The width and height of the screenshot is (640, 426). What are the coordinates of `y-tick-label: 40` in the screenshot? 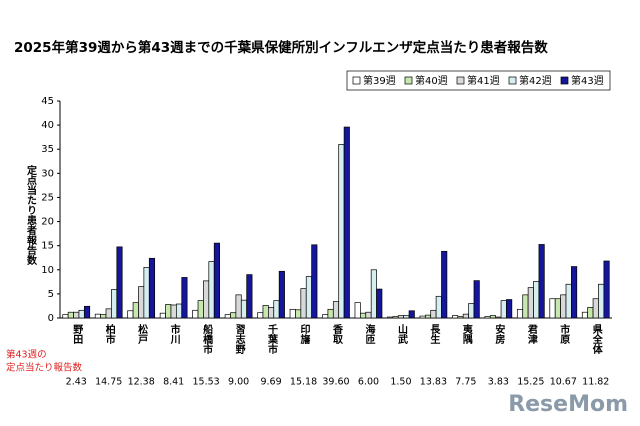 It's located at (47, 125).